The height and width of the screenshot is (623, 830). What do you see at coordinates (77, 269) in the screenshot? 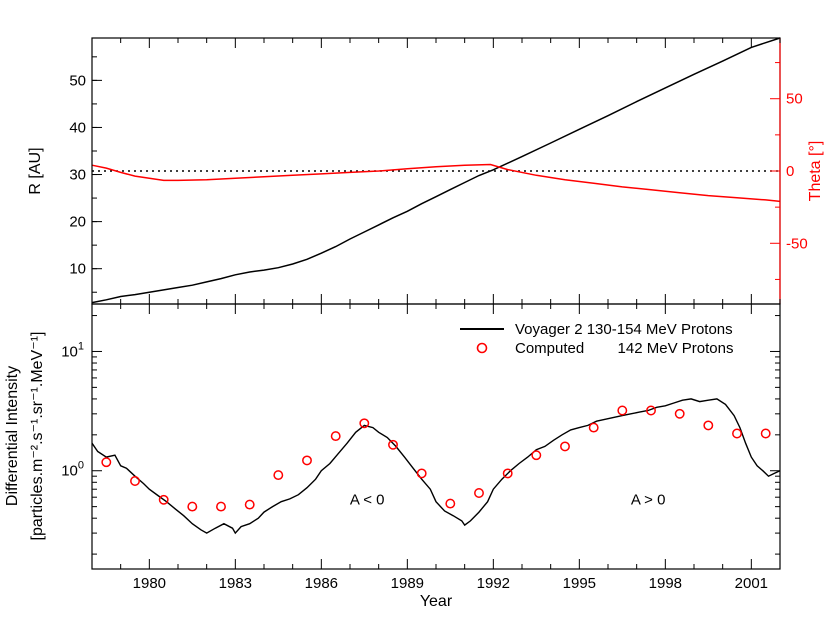
I see `r-tick-label: 10` at bounding box center [77, 269].